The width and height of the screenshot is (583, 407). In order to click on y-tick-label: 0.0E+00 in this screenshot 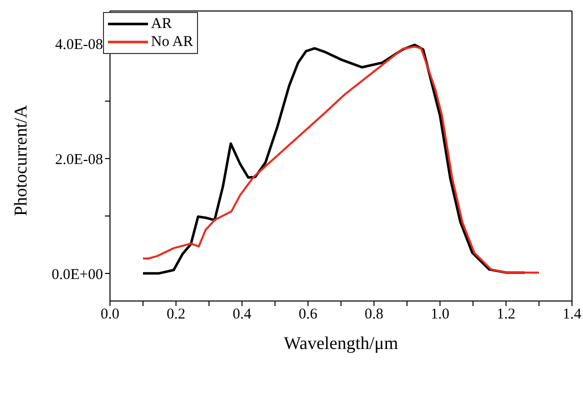, I will do `click(77, 274)`.